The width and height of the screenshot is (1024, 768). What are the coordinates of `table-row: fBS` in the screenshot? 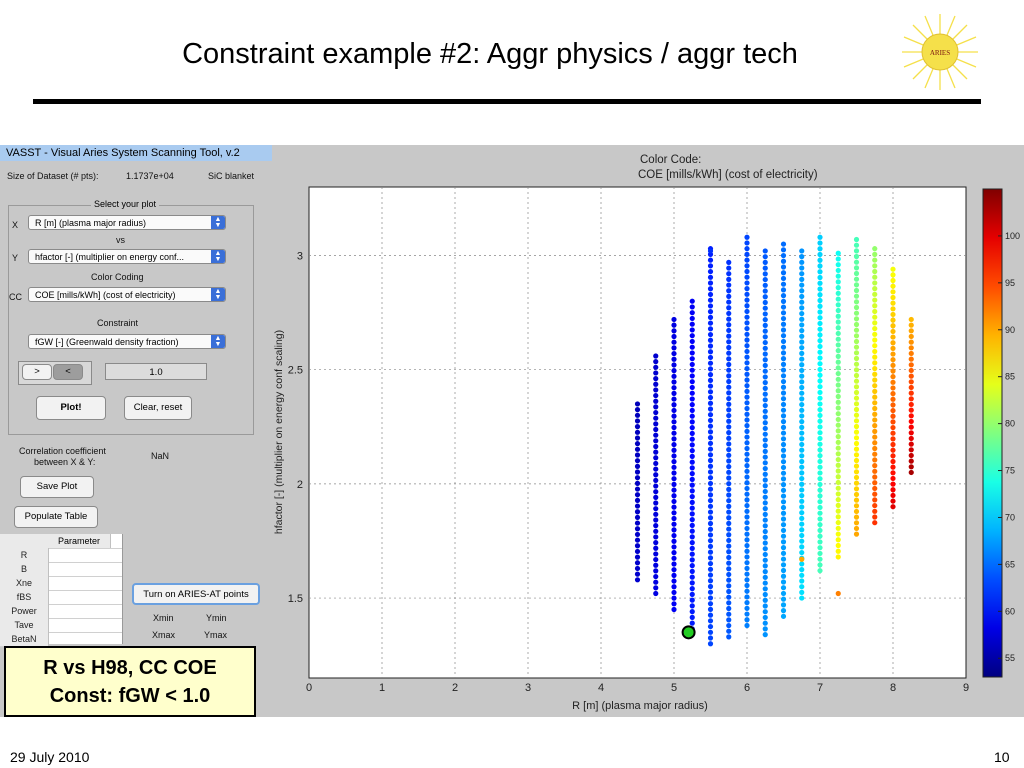 It's located at (61, 597).